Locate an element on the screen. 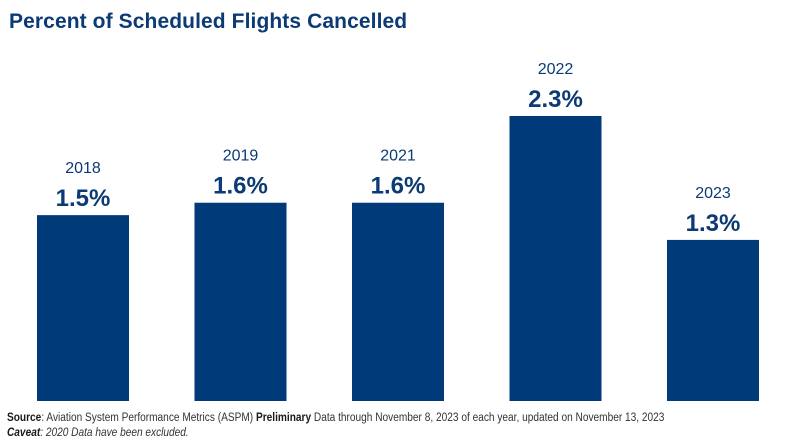  caveat-text: : 2020 Data have been excluded. is located at coordinates (114, 433).